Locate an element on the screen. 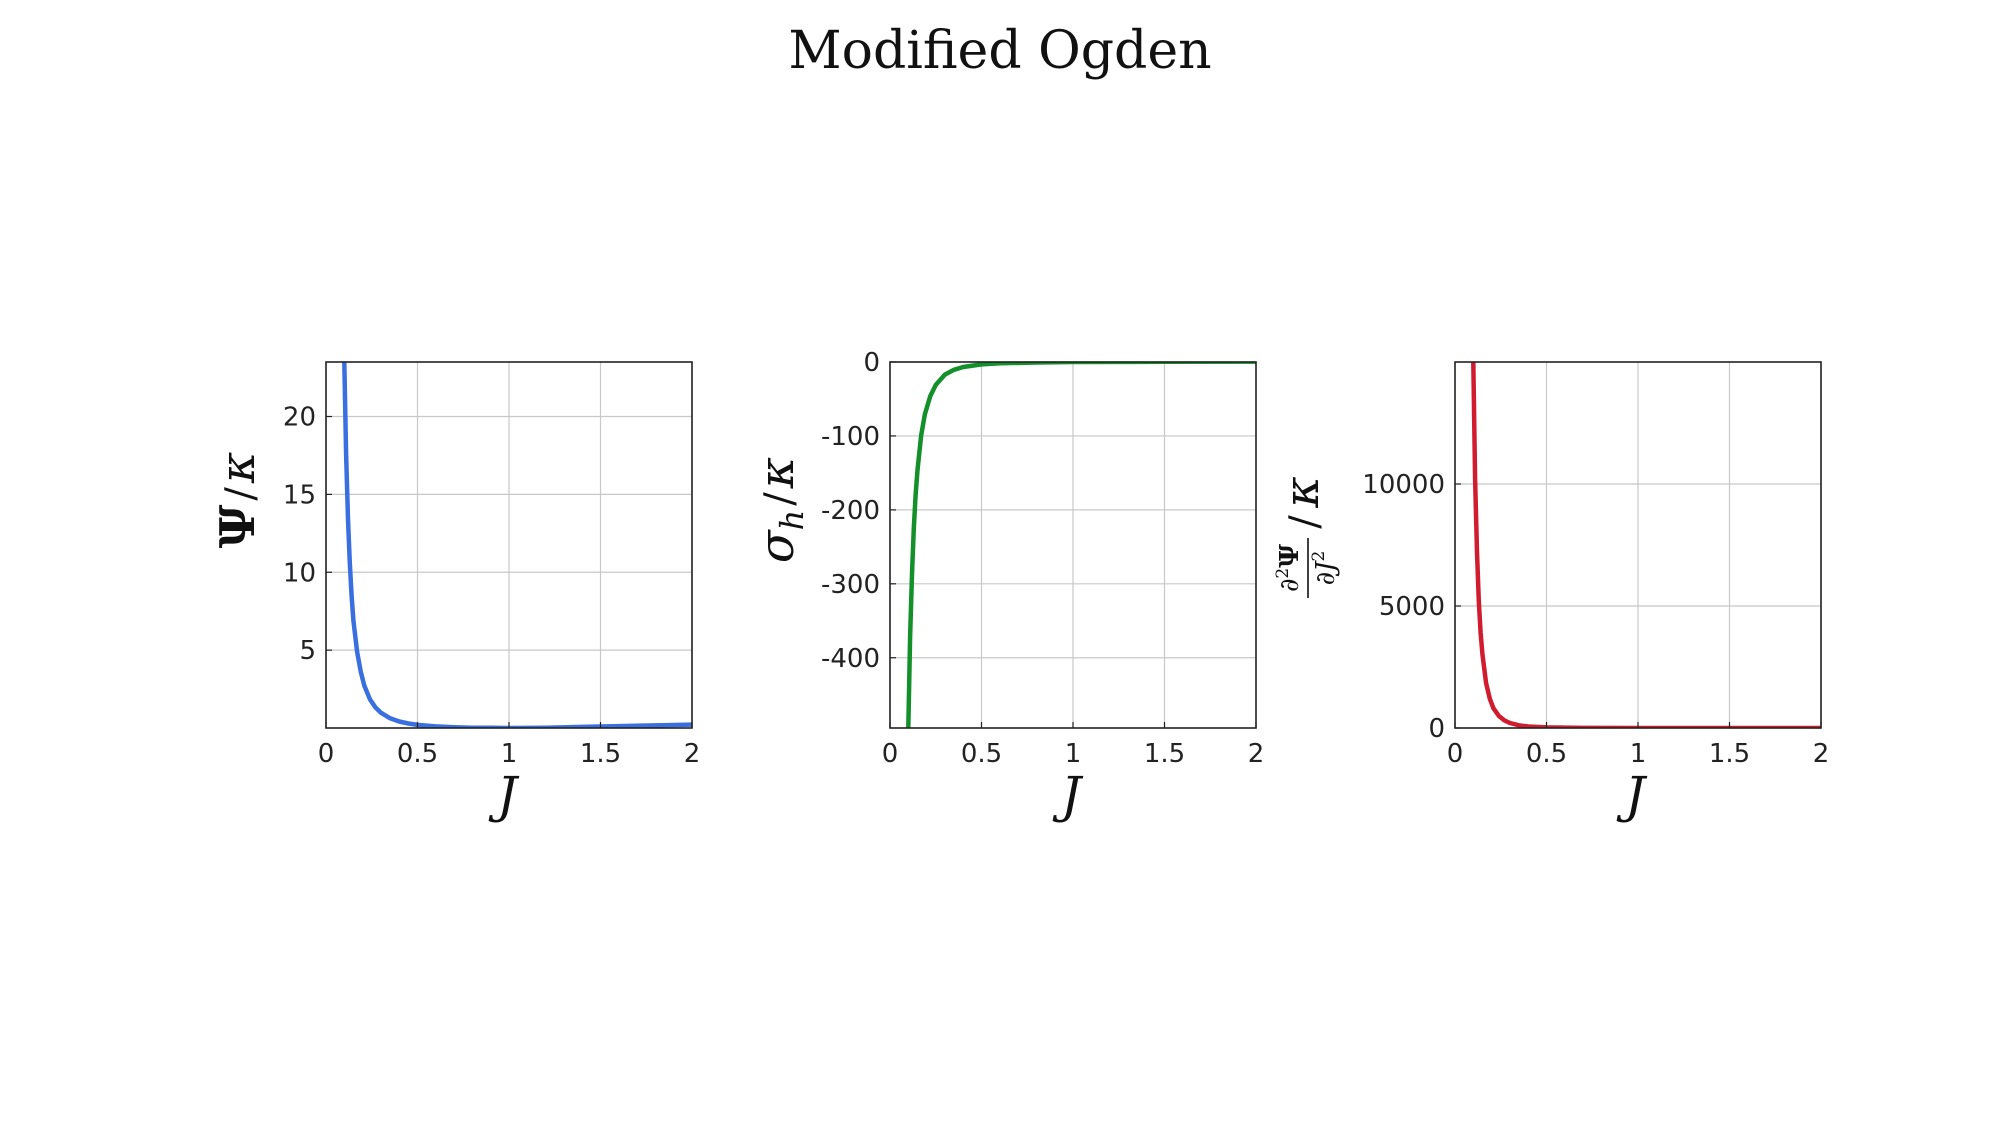 The height and width of the screenshot is (1121, 2000). panel-psi: 0 0.5 1 1.5 2 5 10 15 20 J Ψ/κ is located at coordinates (455, 592).